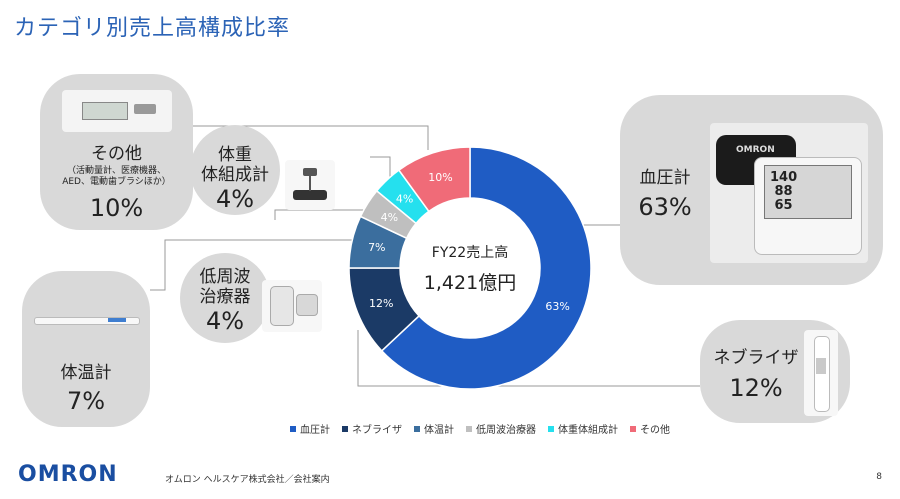  I want to click on card-thermo-pct: 7%, so click(86, 401).